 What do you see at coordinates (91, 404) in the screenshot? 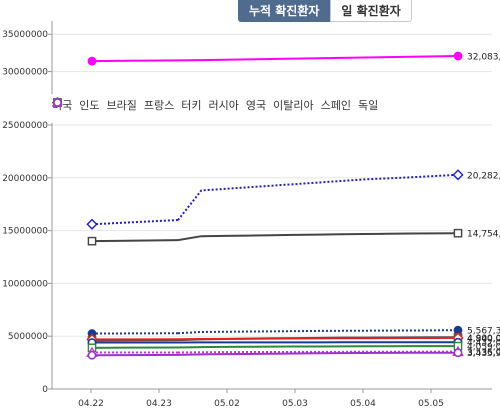
I see `x-tick-label: 04.22` at bounding box center [91, 404].